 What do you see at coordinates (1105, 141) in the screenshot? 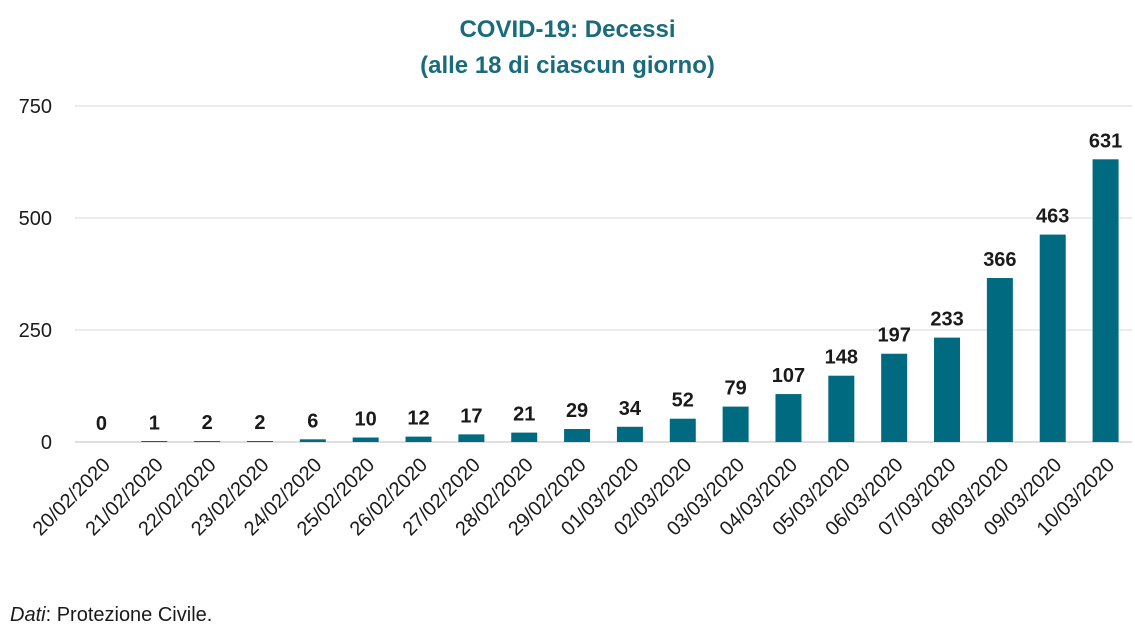
I see `data-label: 631` at bounding box center [1105, 141].